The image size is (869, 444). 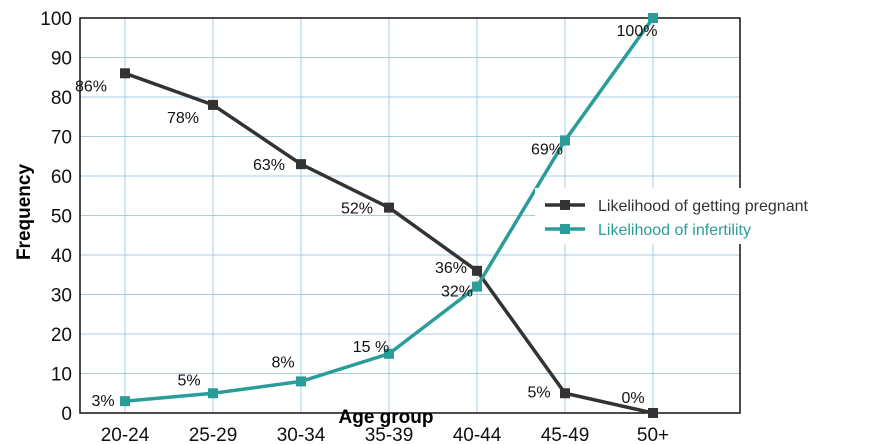 I want to click on y-tick-label: 30, so click(x=61, y=296).